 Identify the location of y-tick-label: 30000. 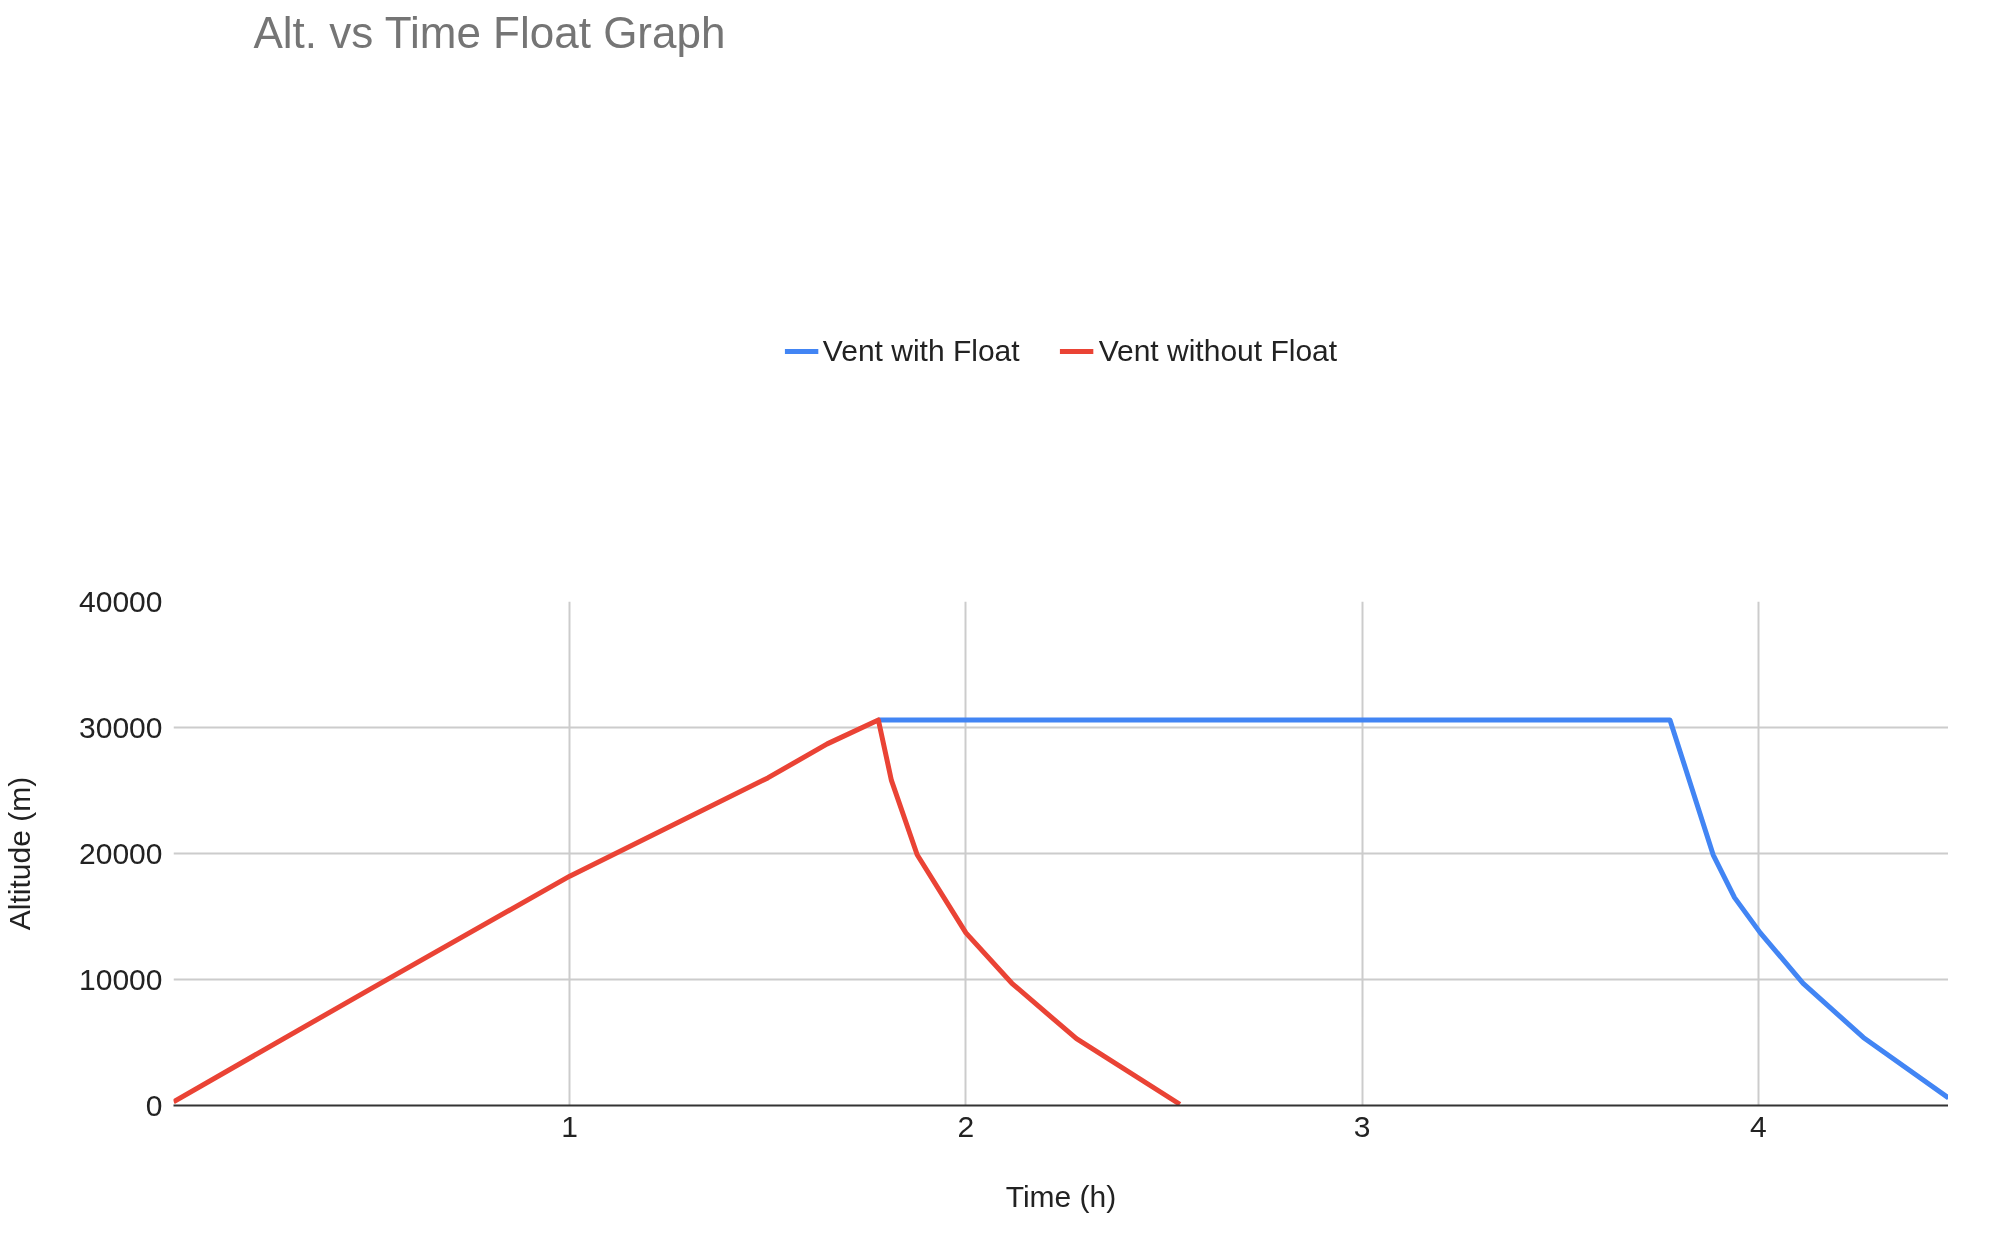
(121, 727).